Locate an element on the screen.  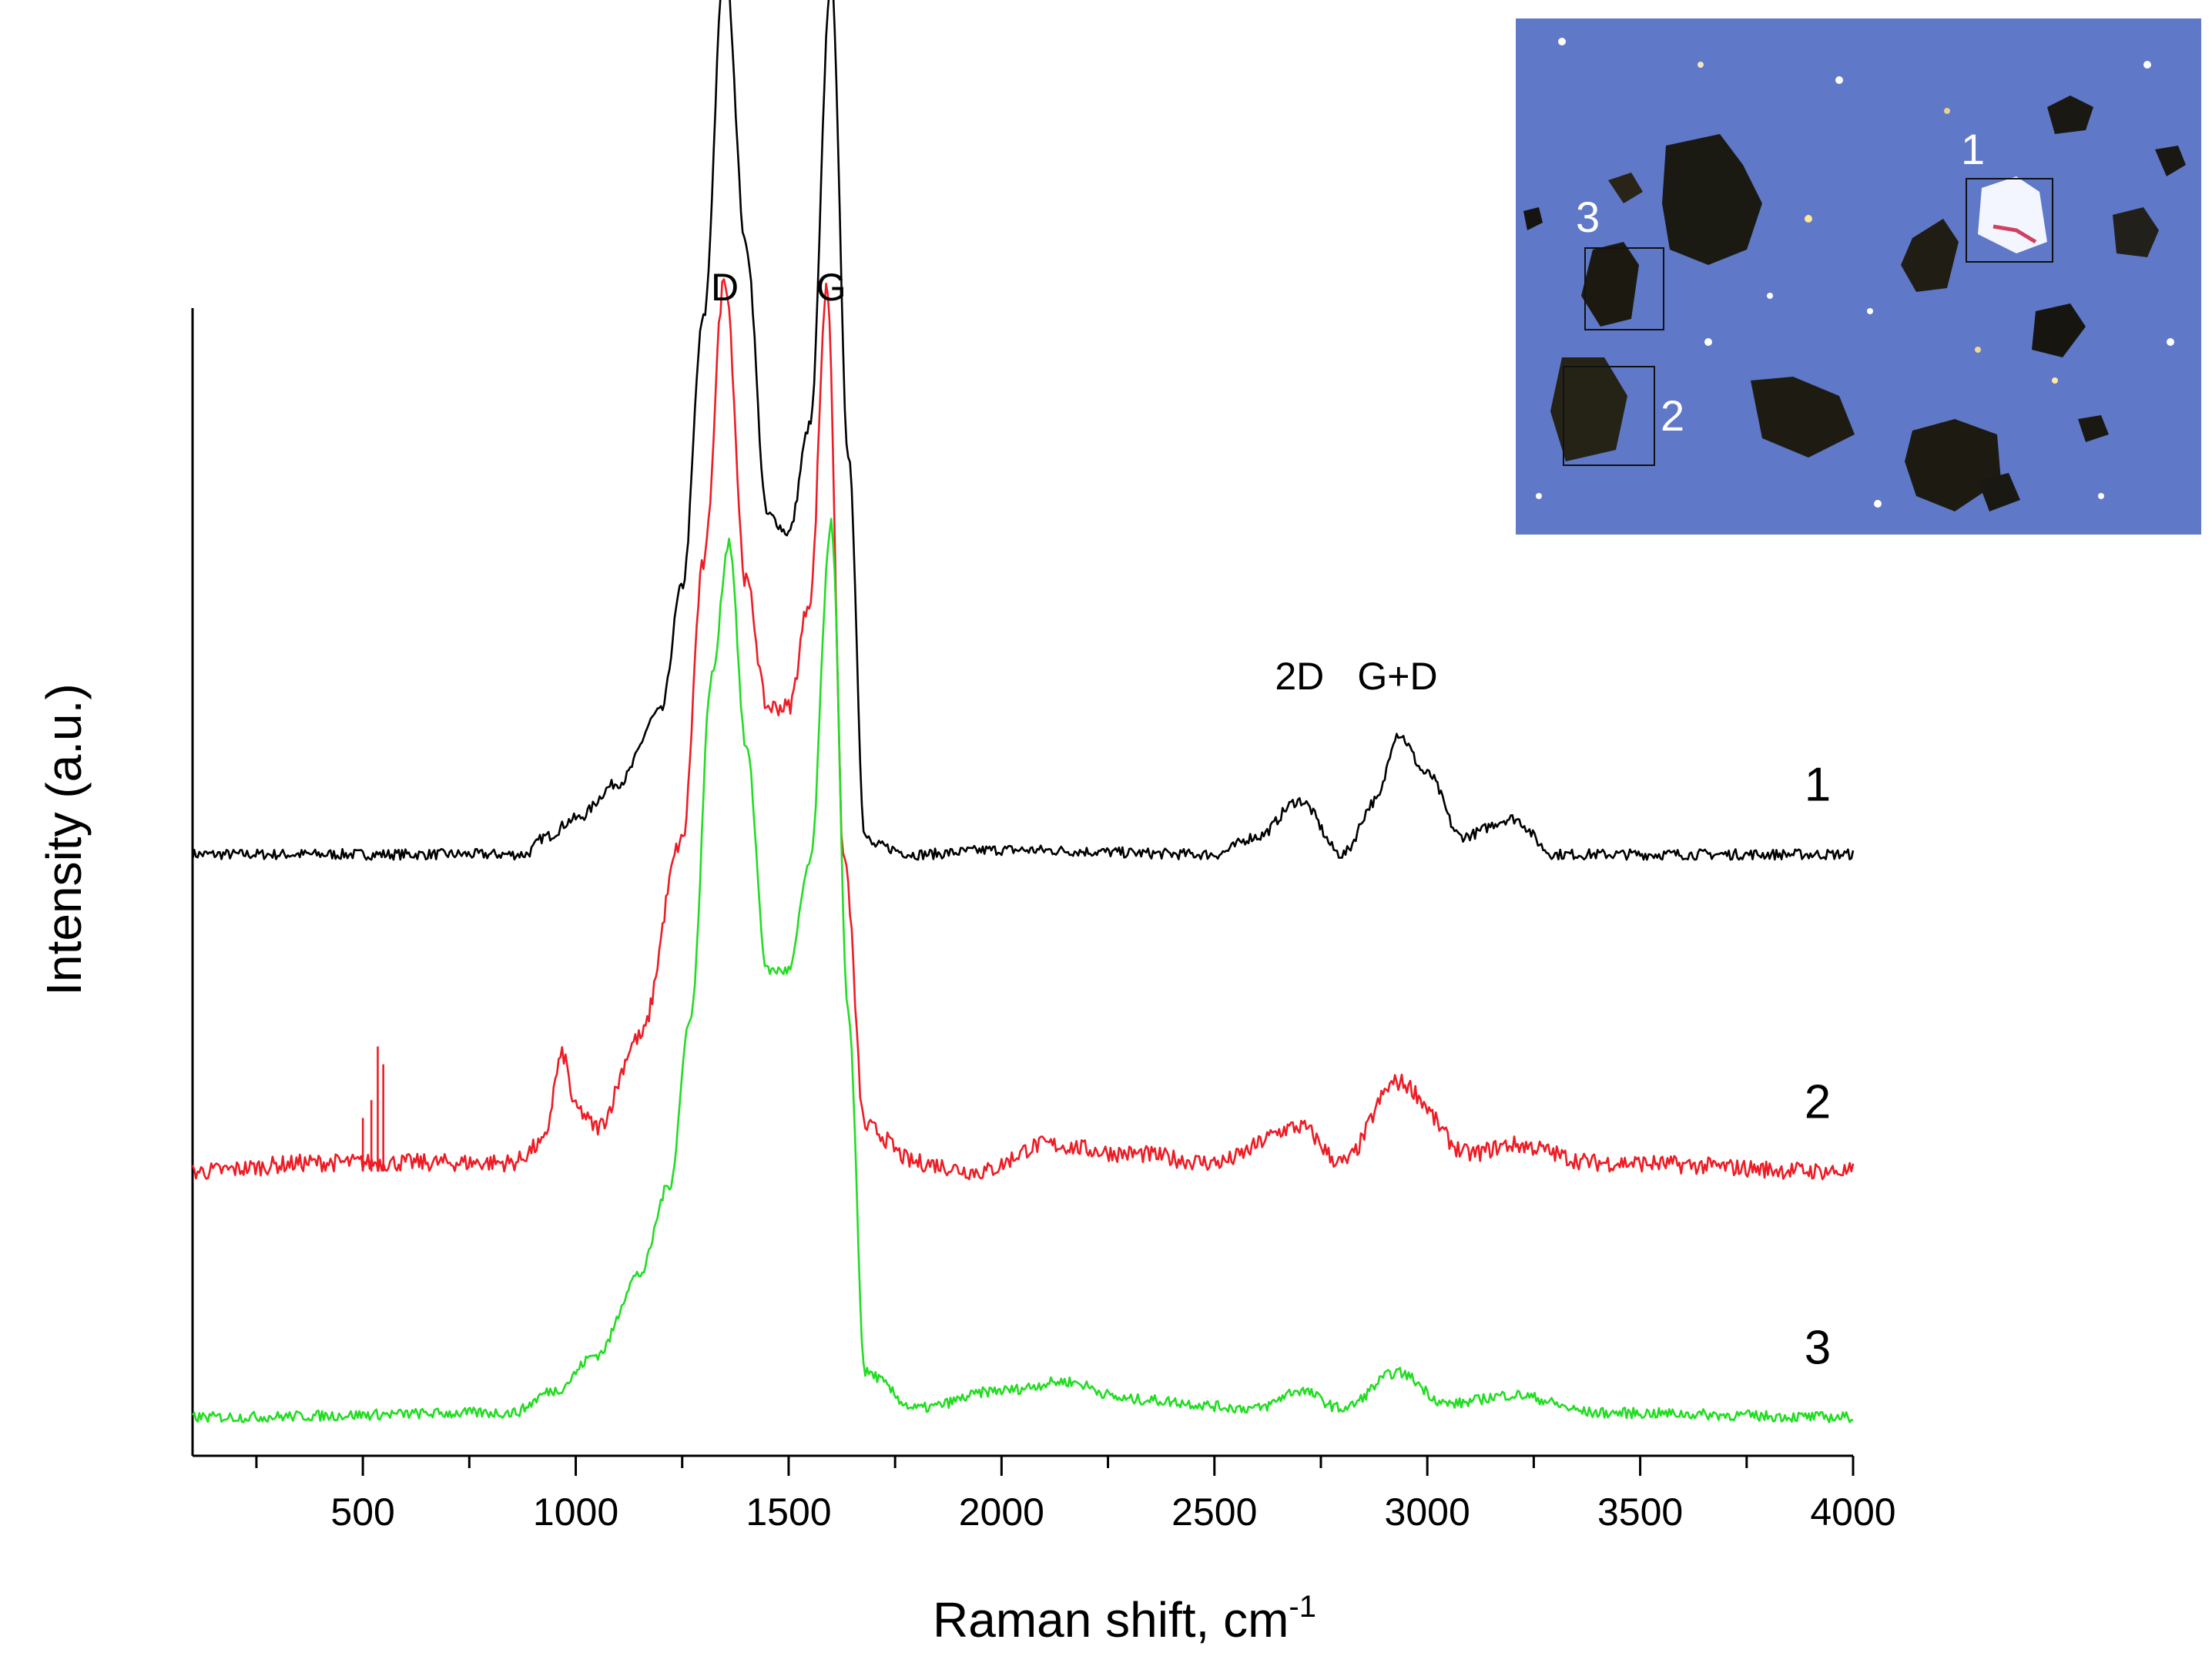
x-tick-label: 3500 is located at coordinates (1640, 1512).